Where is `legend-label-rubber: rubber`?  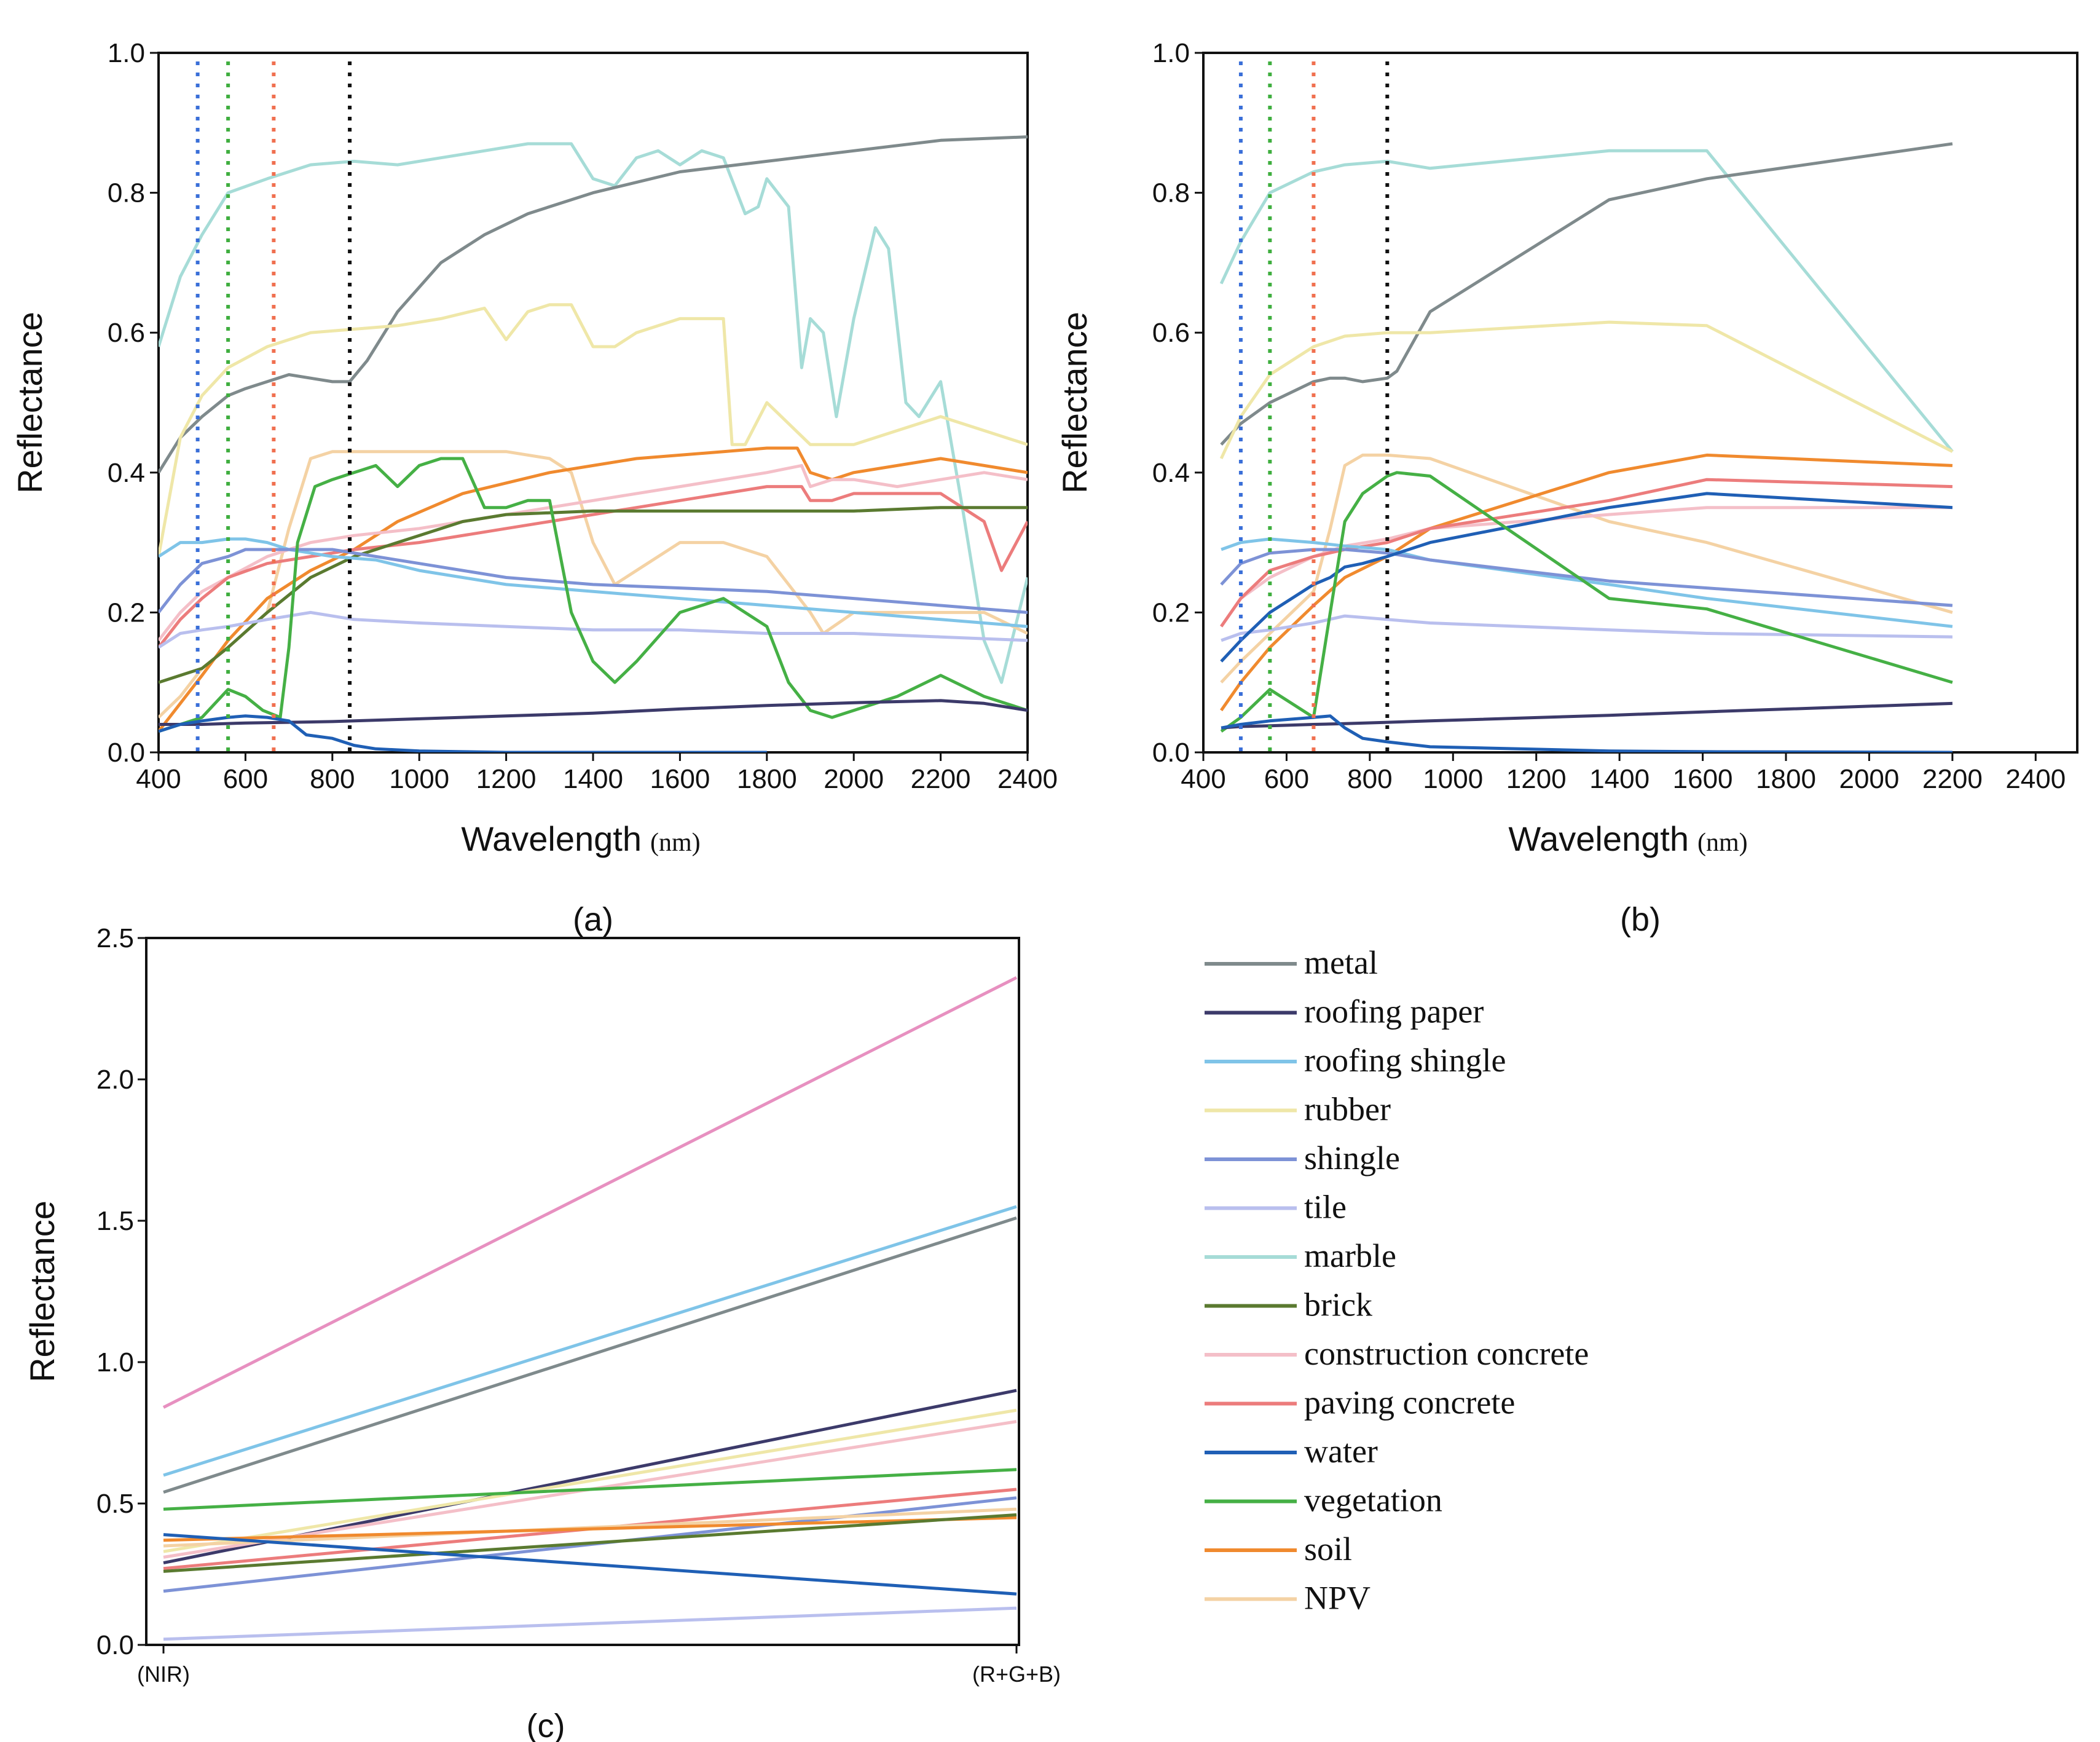
legend-label-rubber: rubber is located at coordinates (1348, 1109).